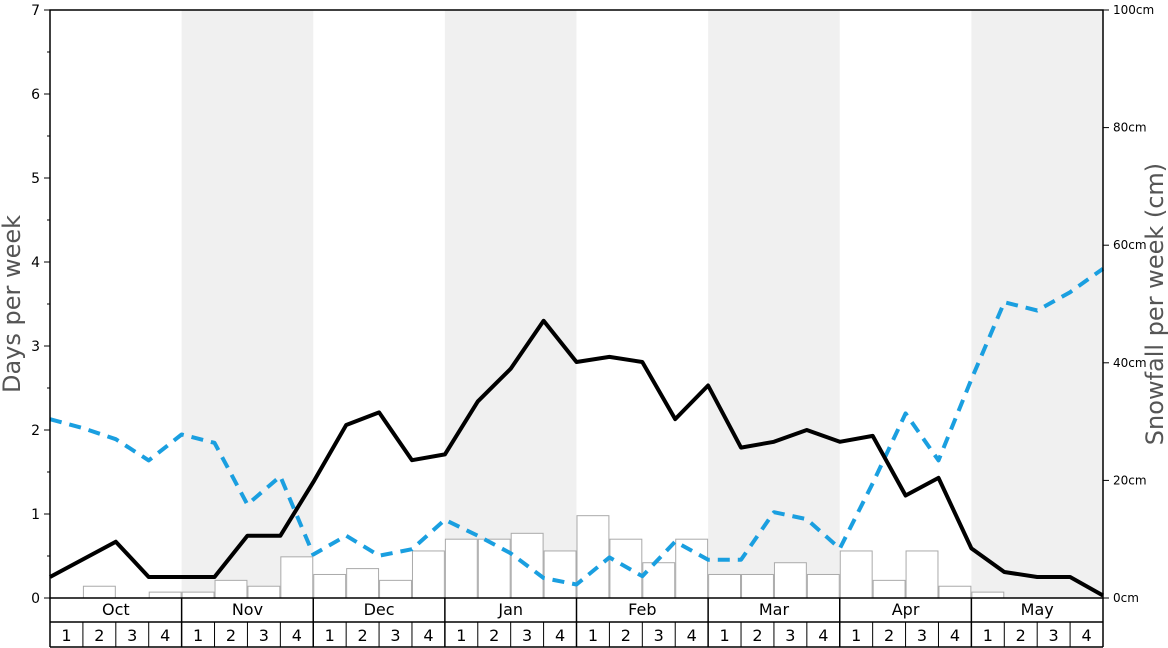 The height and width of the screenshot is (648, 1168). What do you see at coordinates (35, 179) in the screenshot?
I see `left-tick-label: 5` at bounding box center [35, 179].